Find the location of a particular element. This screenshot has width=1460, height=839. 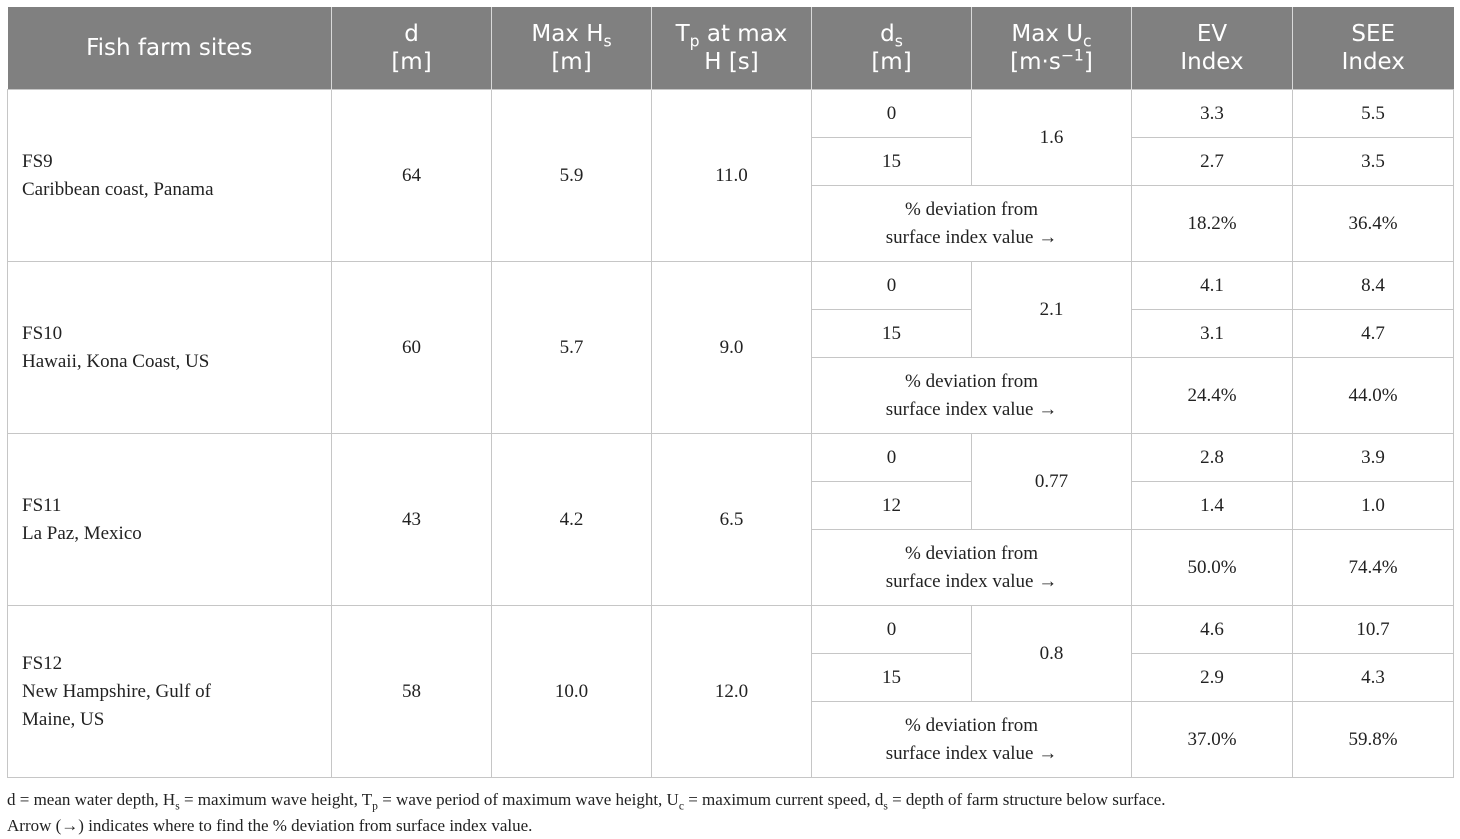

see-cell: 4.7 is located at coordinates (1373, 333).